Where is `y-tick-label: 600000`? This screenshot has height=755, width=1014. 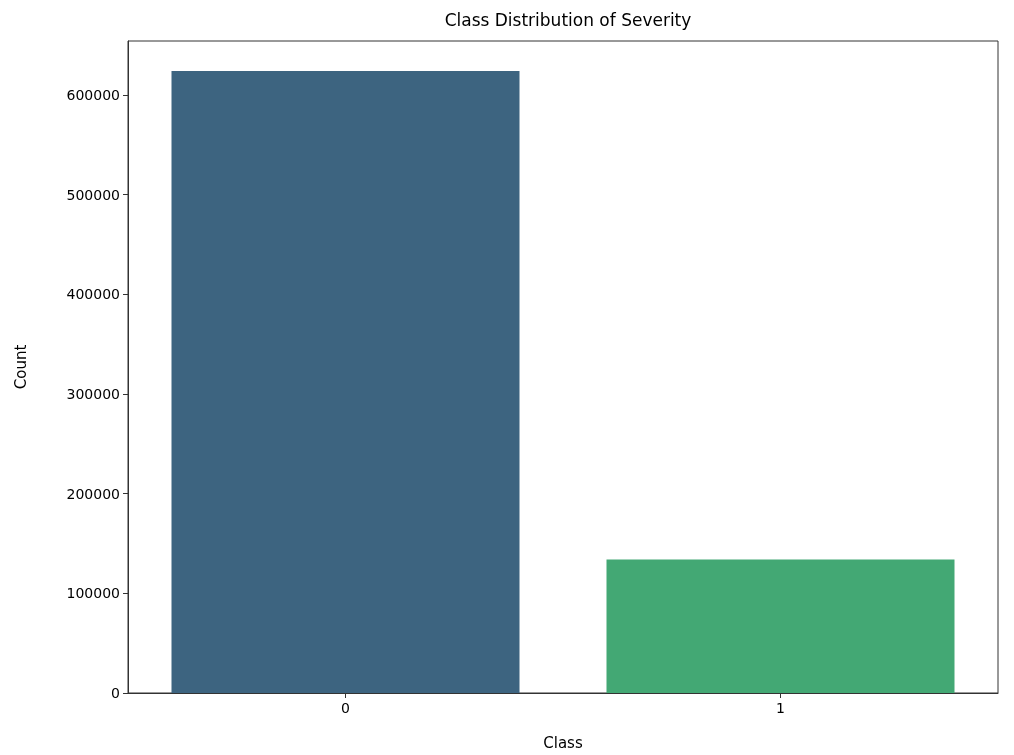 y-tick-label: 600000 is located at coordinates (93, 94).